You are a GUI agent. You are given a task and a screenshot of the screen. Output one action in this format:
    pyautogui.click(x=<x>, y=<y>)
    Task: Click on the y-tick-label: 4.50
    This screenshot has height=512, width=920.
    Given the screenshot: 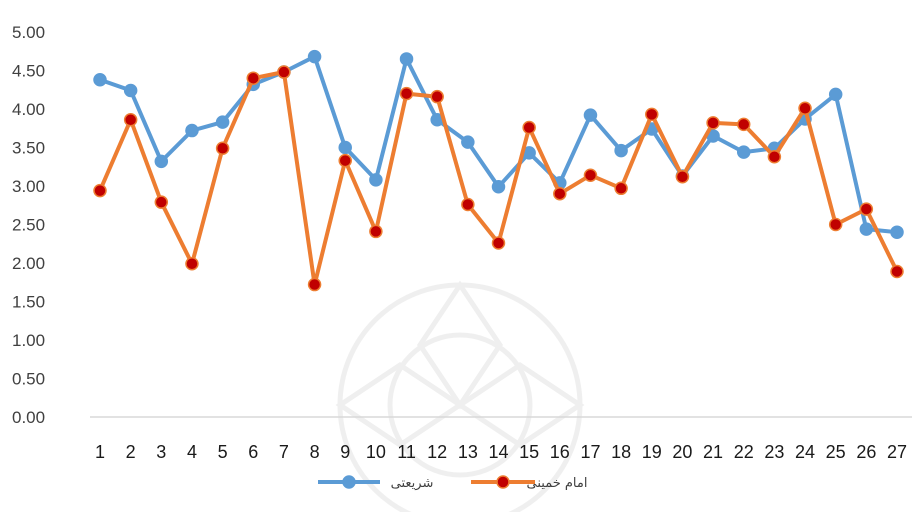 What is the action you would take?
    pyautogui.click(x=28, y=71)
    